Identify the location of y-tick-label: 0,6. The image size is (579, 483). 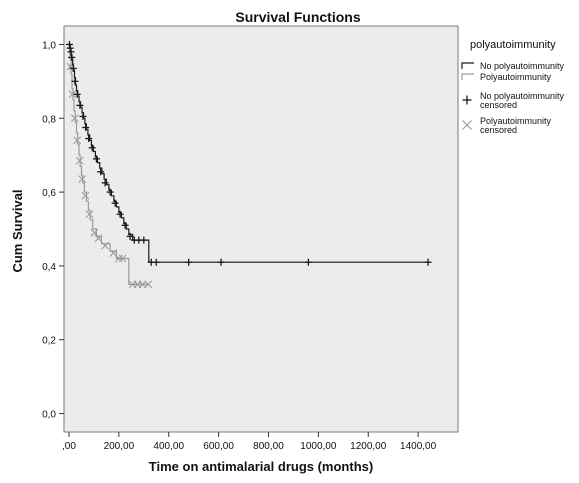
(49, 193).